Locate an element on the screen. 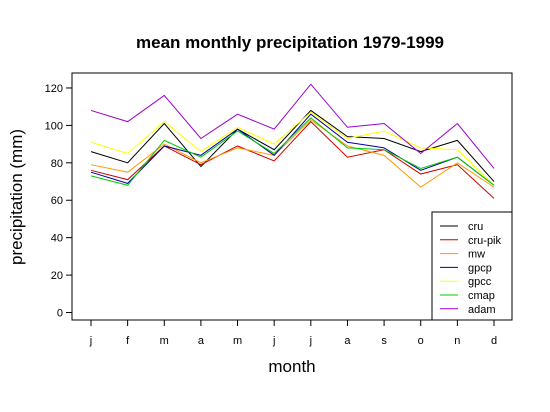  y-tick-label: 40 is located at coordinates (57, 239).